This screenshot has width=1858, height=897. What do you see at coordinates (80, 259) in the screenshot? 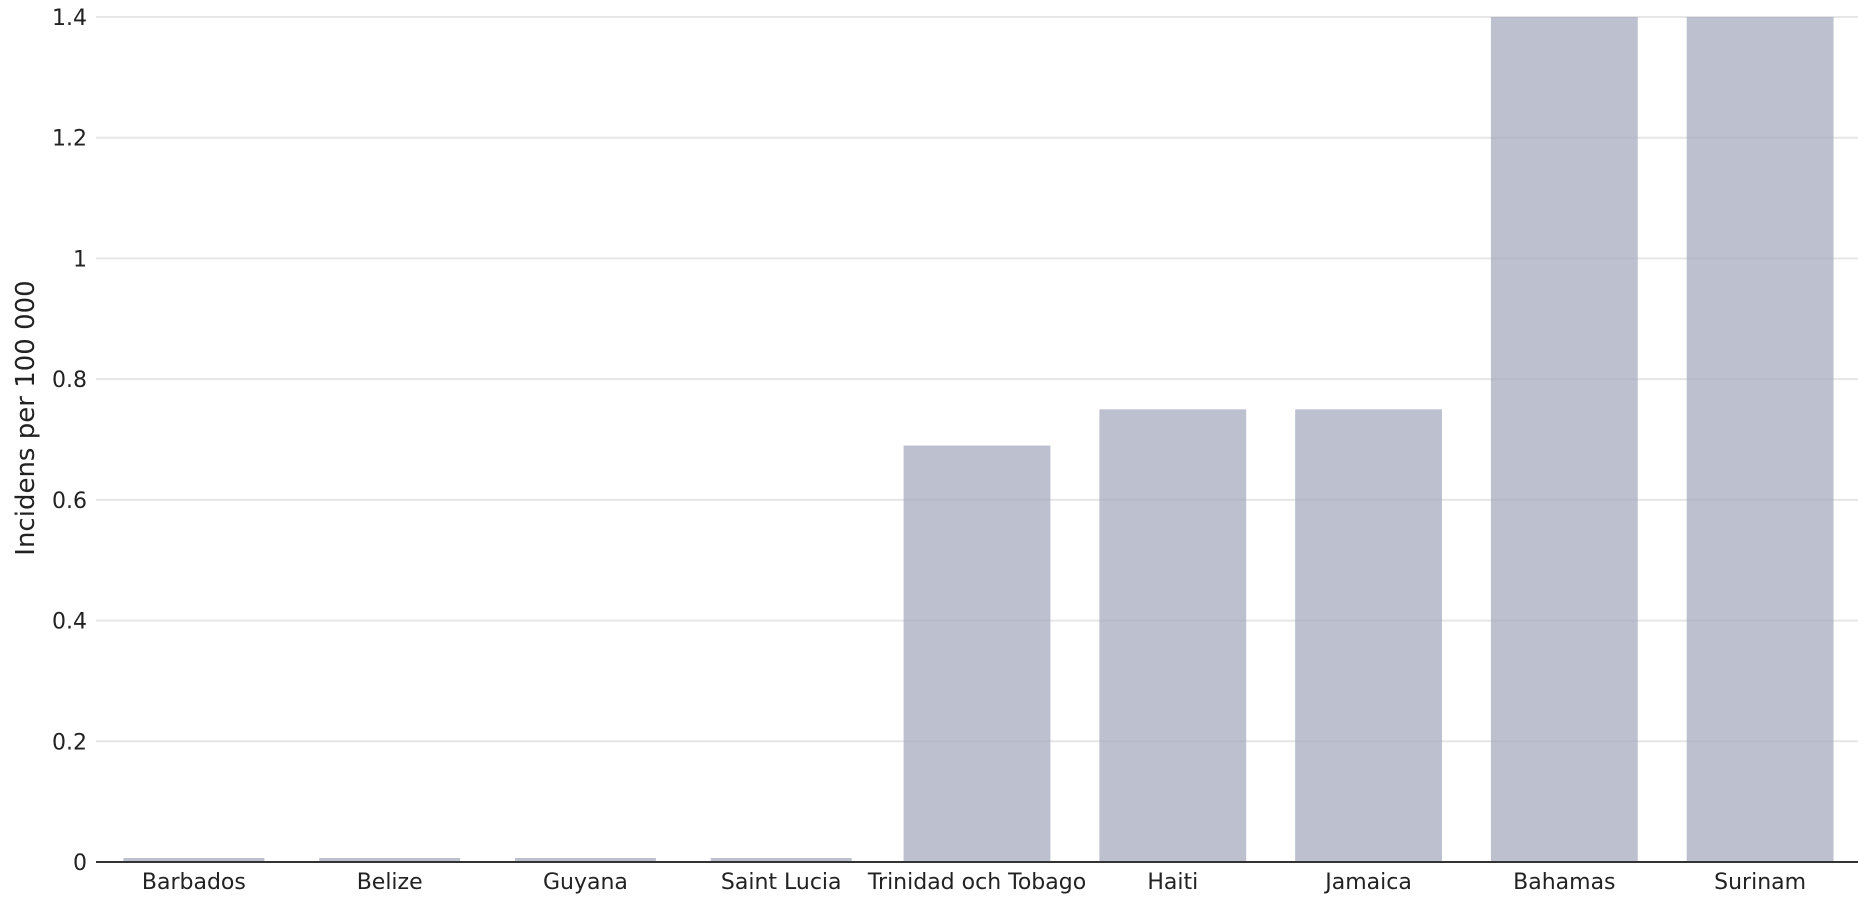
I see `y-tick-label: 1` at bounding box center [80, 259].